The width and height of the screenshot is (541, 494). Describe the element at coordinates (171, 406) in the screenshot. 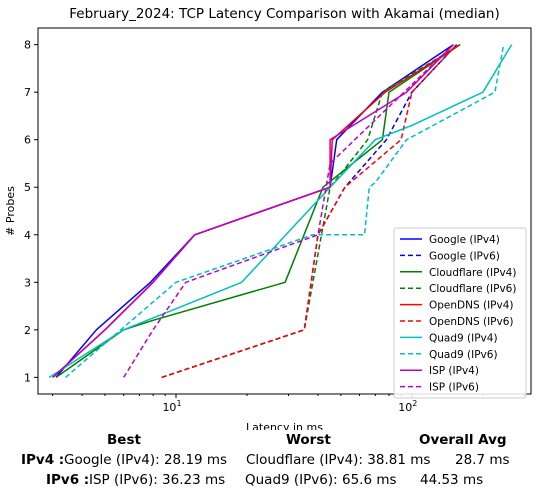

I see `x-tick-label: 10¹` at that location.